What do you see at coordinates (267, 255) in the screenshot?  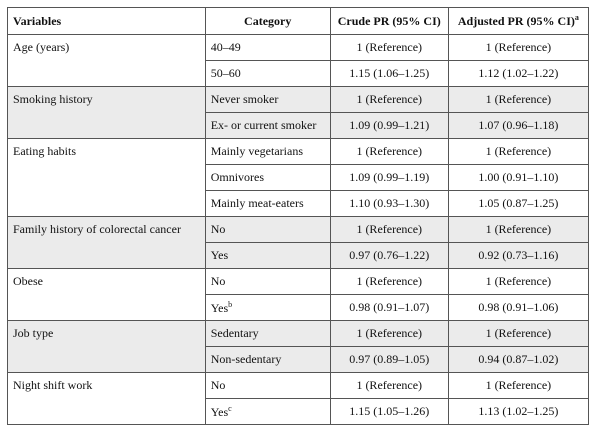 I see `category-cell: Yes` at bounding box center [267, 255].